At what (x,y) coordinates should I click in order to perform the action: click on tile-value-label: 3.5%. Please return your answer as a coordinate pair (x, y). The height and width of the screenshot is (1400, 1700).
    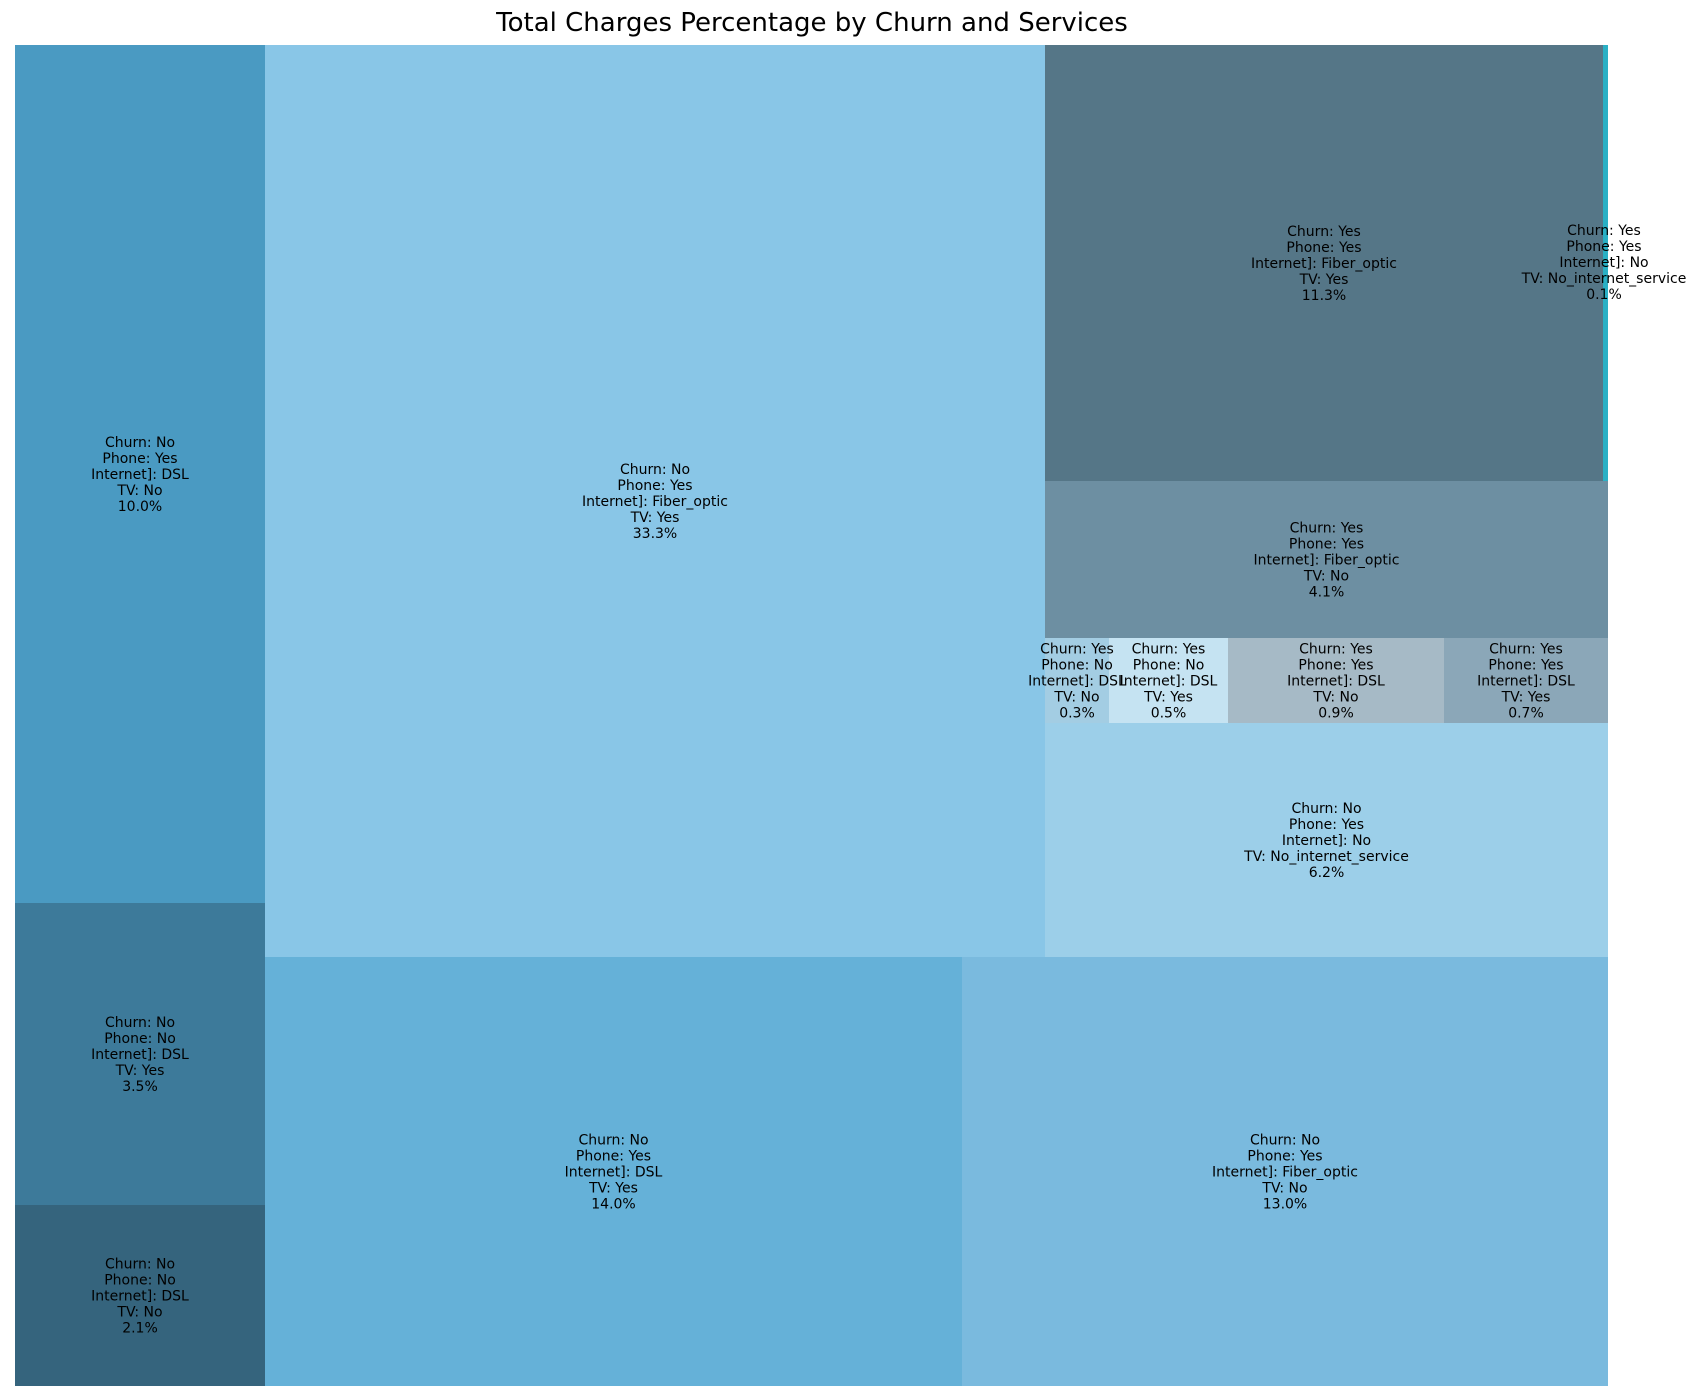
    Looking at the image, I should click on (140, 1087).